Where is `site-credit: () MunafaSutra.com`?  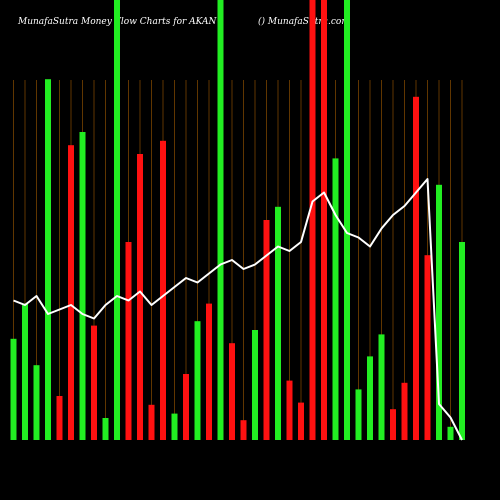 site-credit: () MunafaSutra.com is located at coordinates (304, 22).